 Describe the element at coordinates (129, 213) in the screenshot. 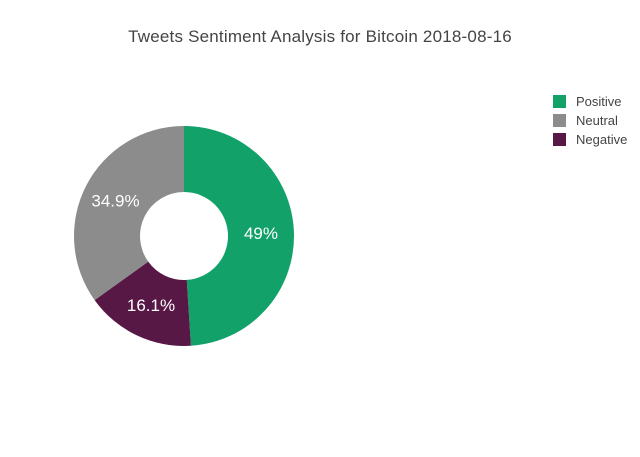

I see `pie-slice-neutral` at that location.